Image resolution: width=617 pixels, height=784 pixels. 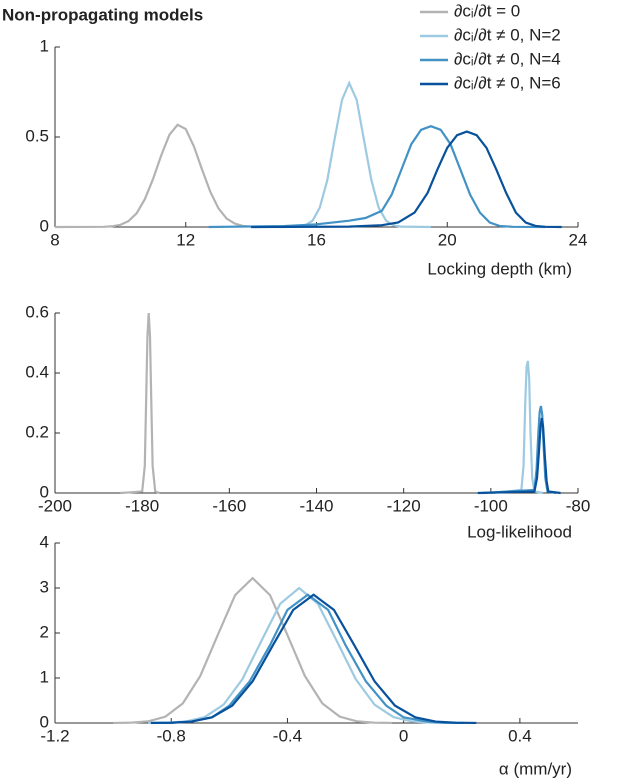 What do you see at coordinates (229, 505) in the screenshot?
I see `x-tick-label: -160` at bounding box center [229, 505].